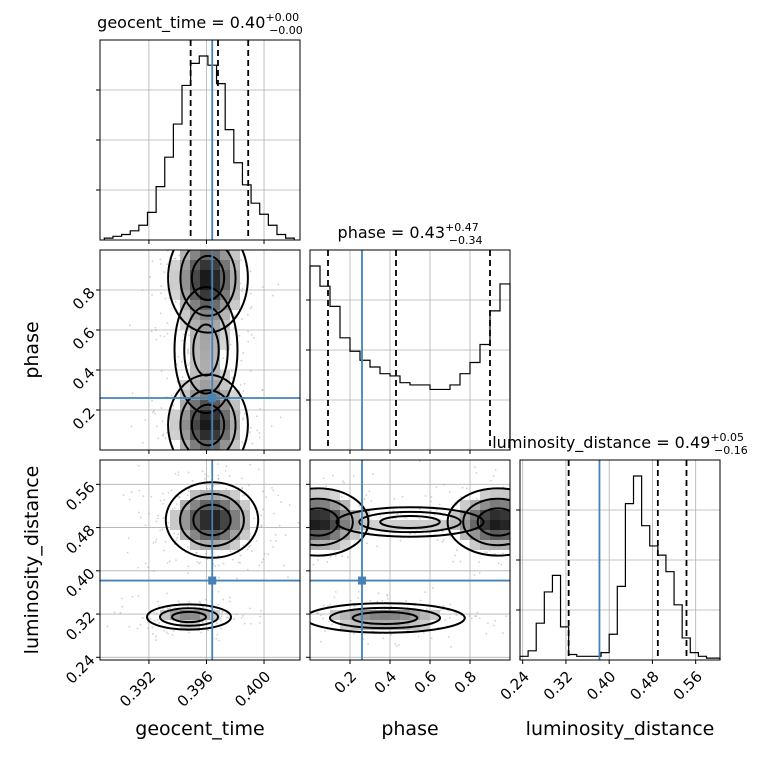 The height and width of the screenshot is (760, 760). Describe the element at coordinates (426, 683) in the screenshot. I see `x-tick-label: 0.6` at that location.